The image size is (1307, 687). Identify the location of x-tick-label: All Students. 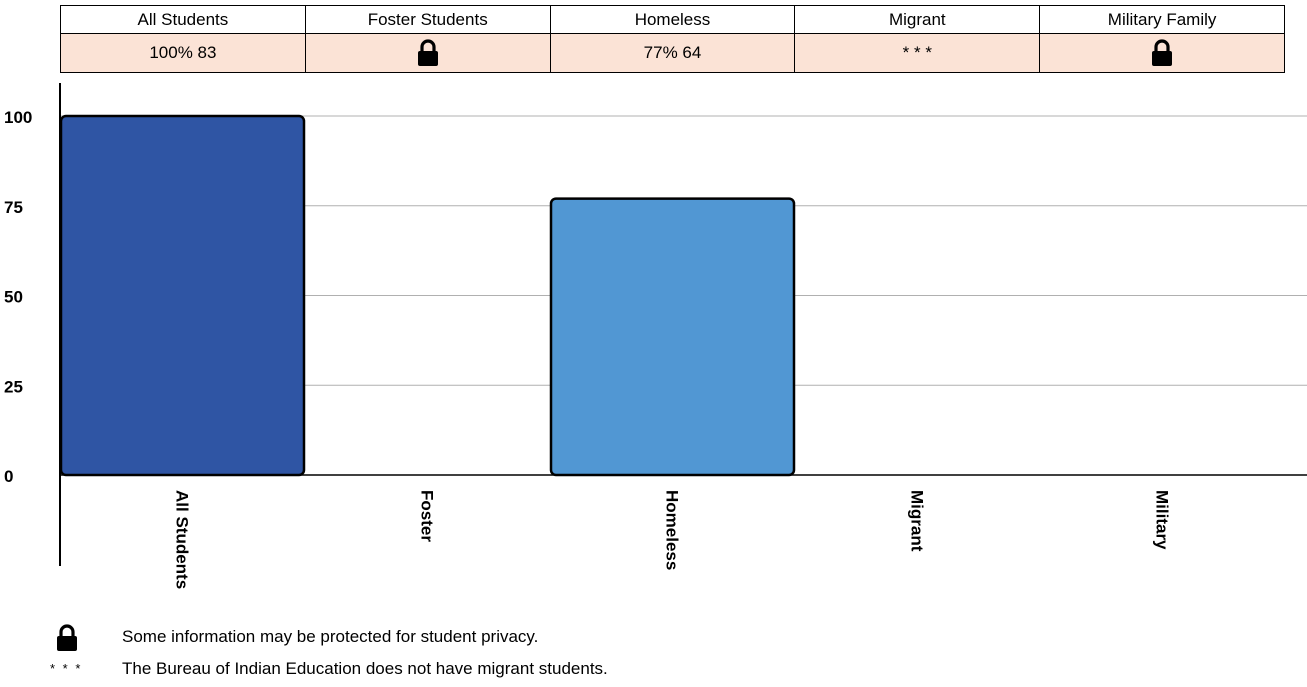
(182, 539).